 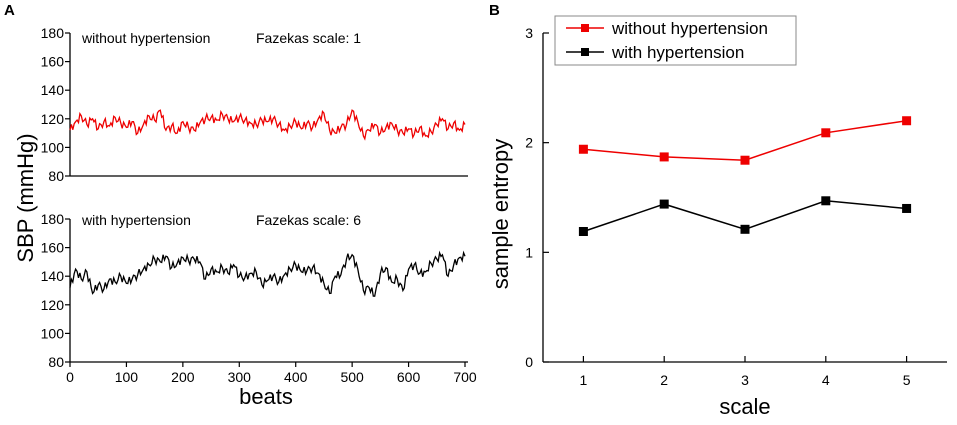 What do you see at coordinates (409, 377) in the screenshot?
I see `a-bottom-xtick-label-6: 600` at bounding box center [409, 377].